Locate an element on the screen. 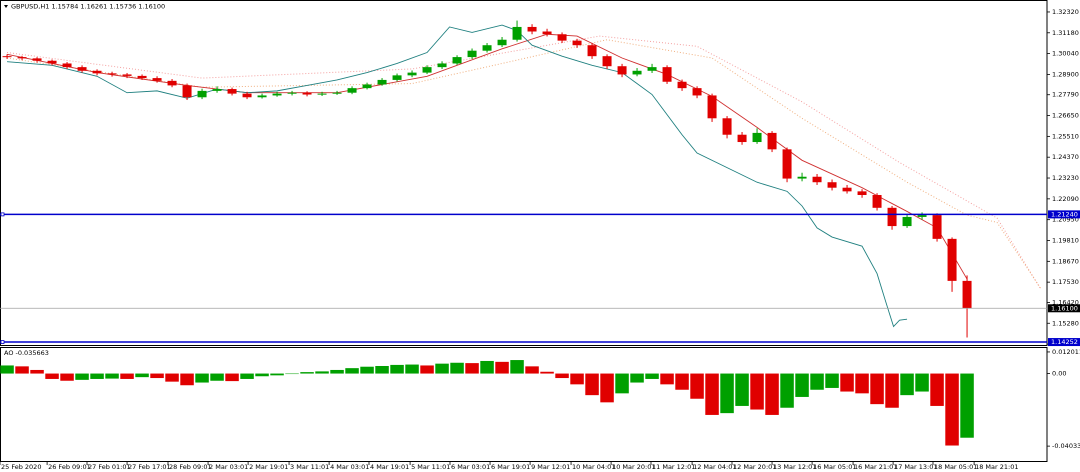  y-tick-label: 0.012011 is located at coordinates (1066, 352).